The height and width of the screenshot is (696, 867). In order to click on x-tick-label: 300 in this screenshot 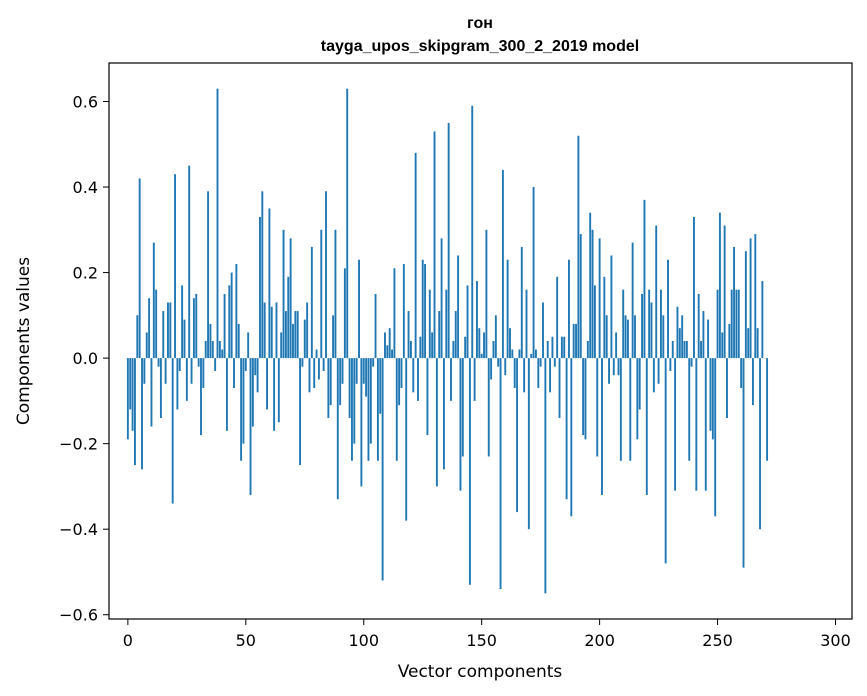, I will do `click(835, 640)`.